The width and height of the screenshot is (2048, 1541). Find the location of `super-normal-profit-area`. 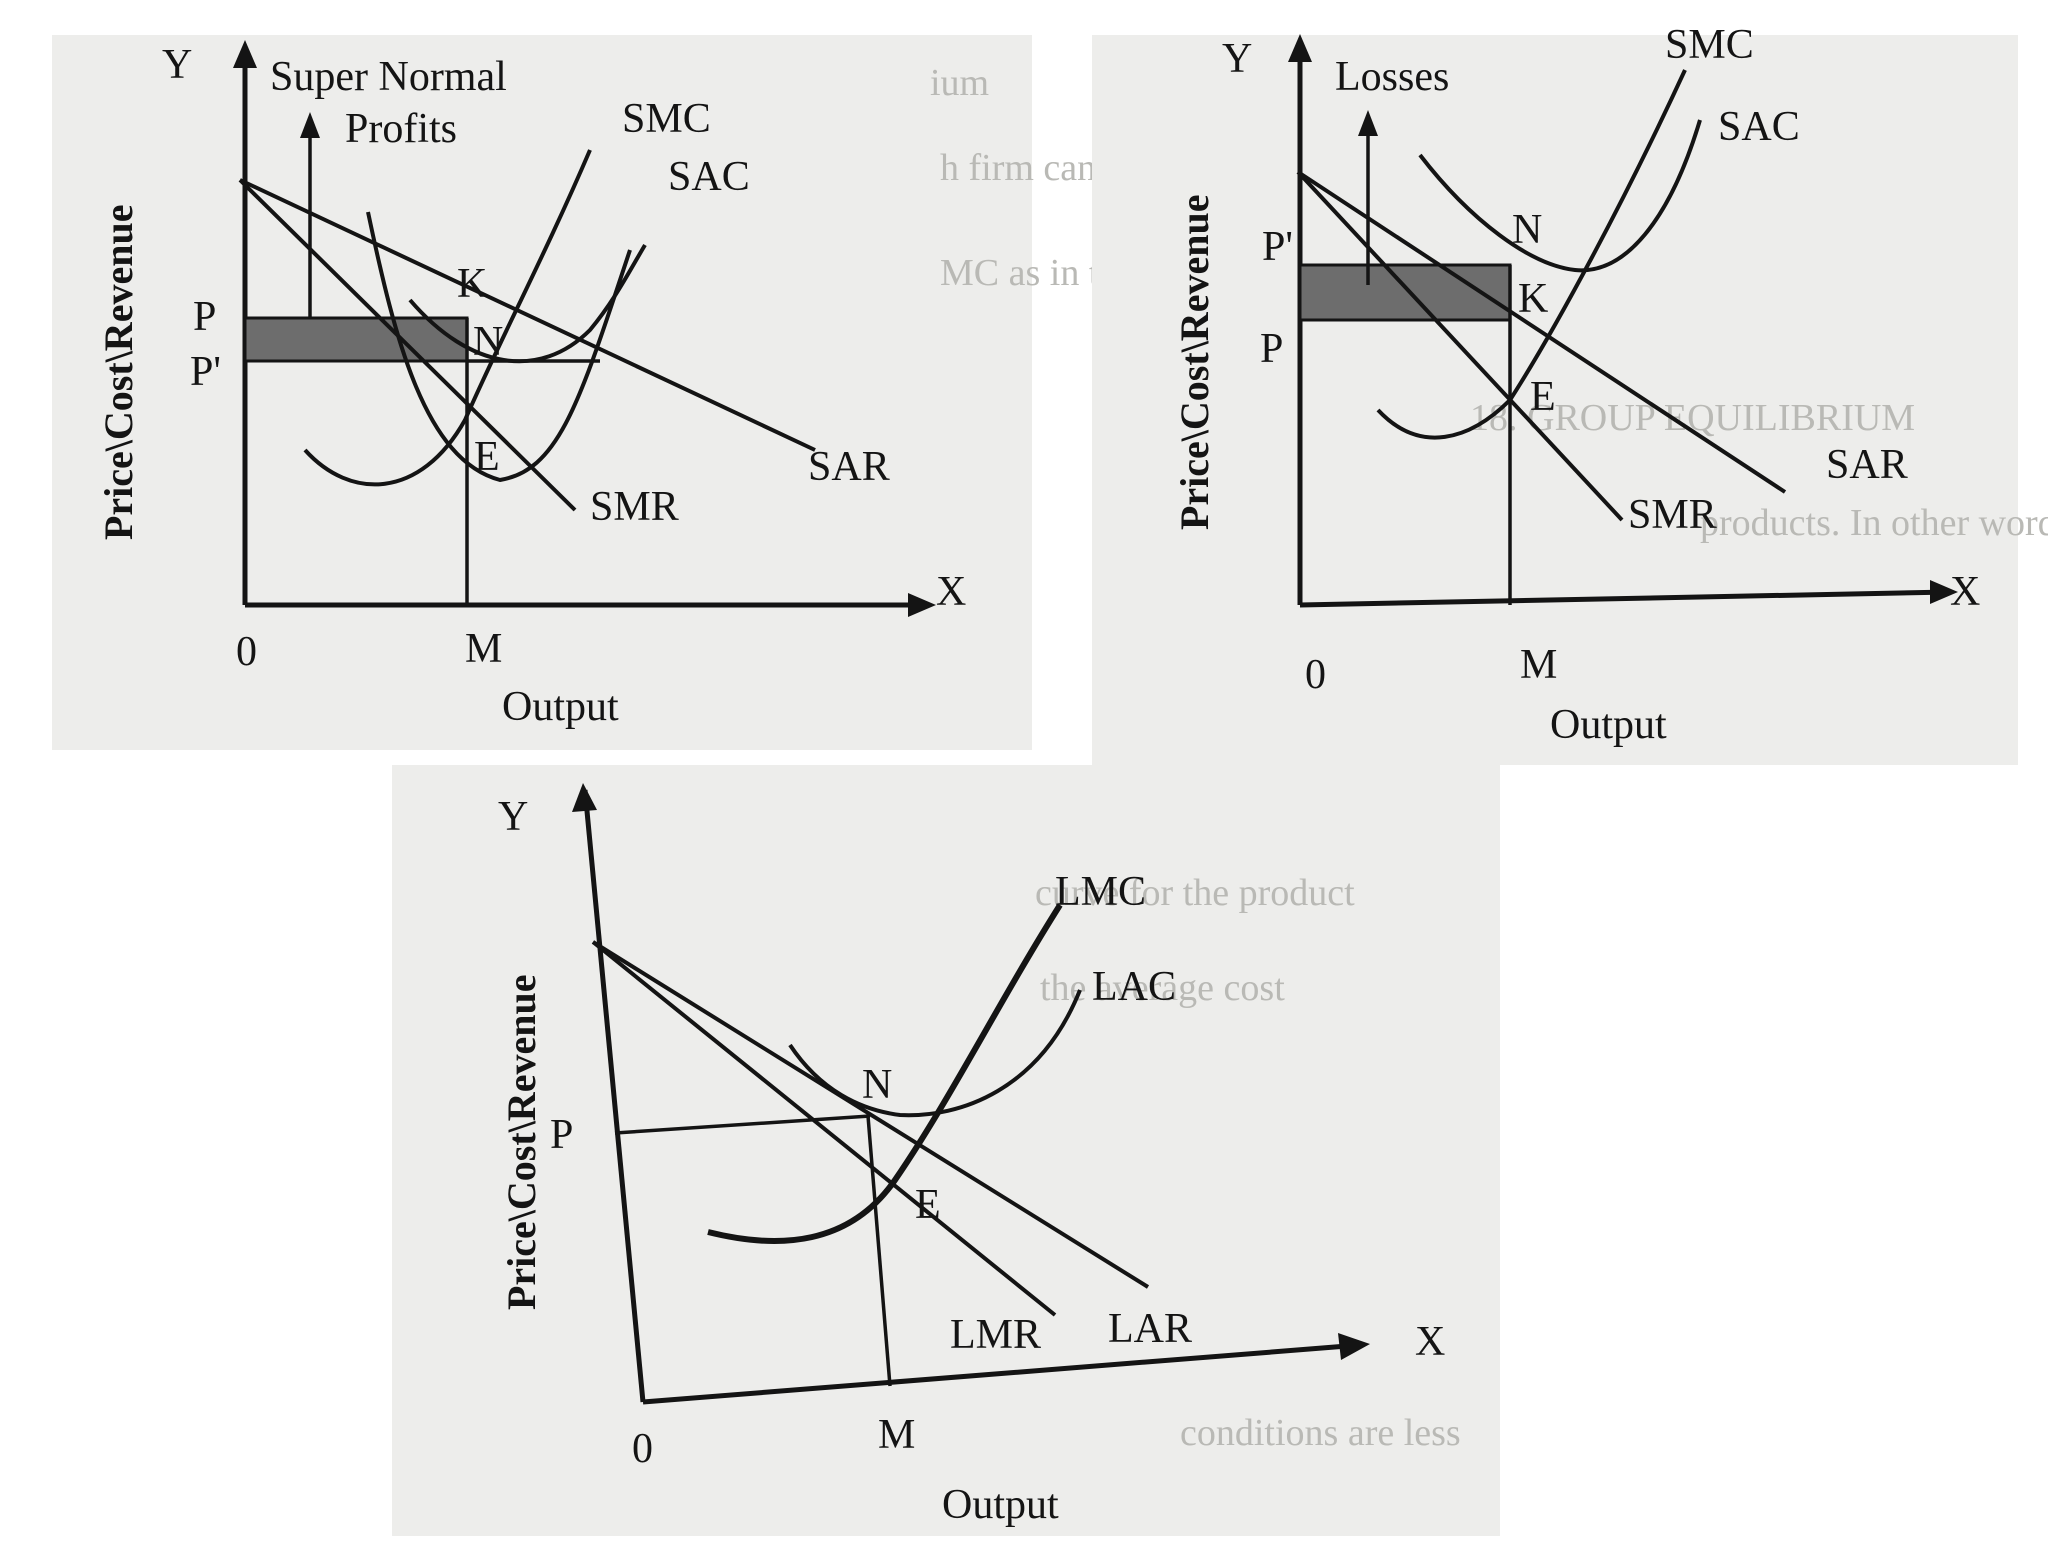

super-normal-profit-area is located at coordinates (356, 339).